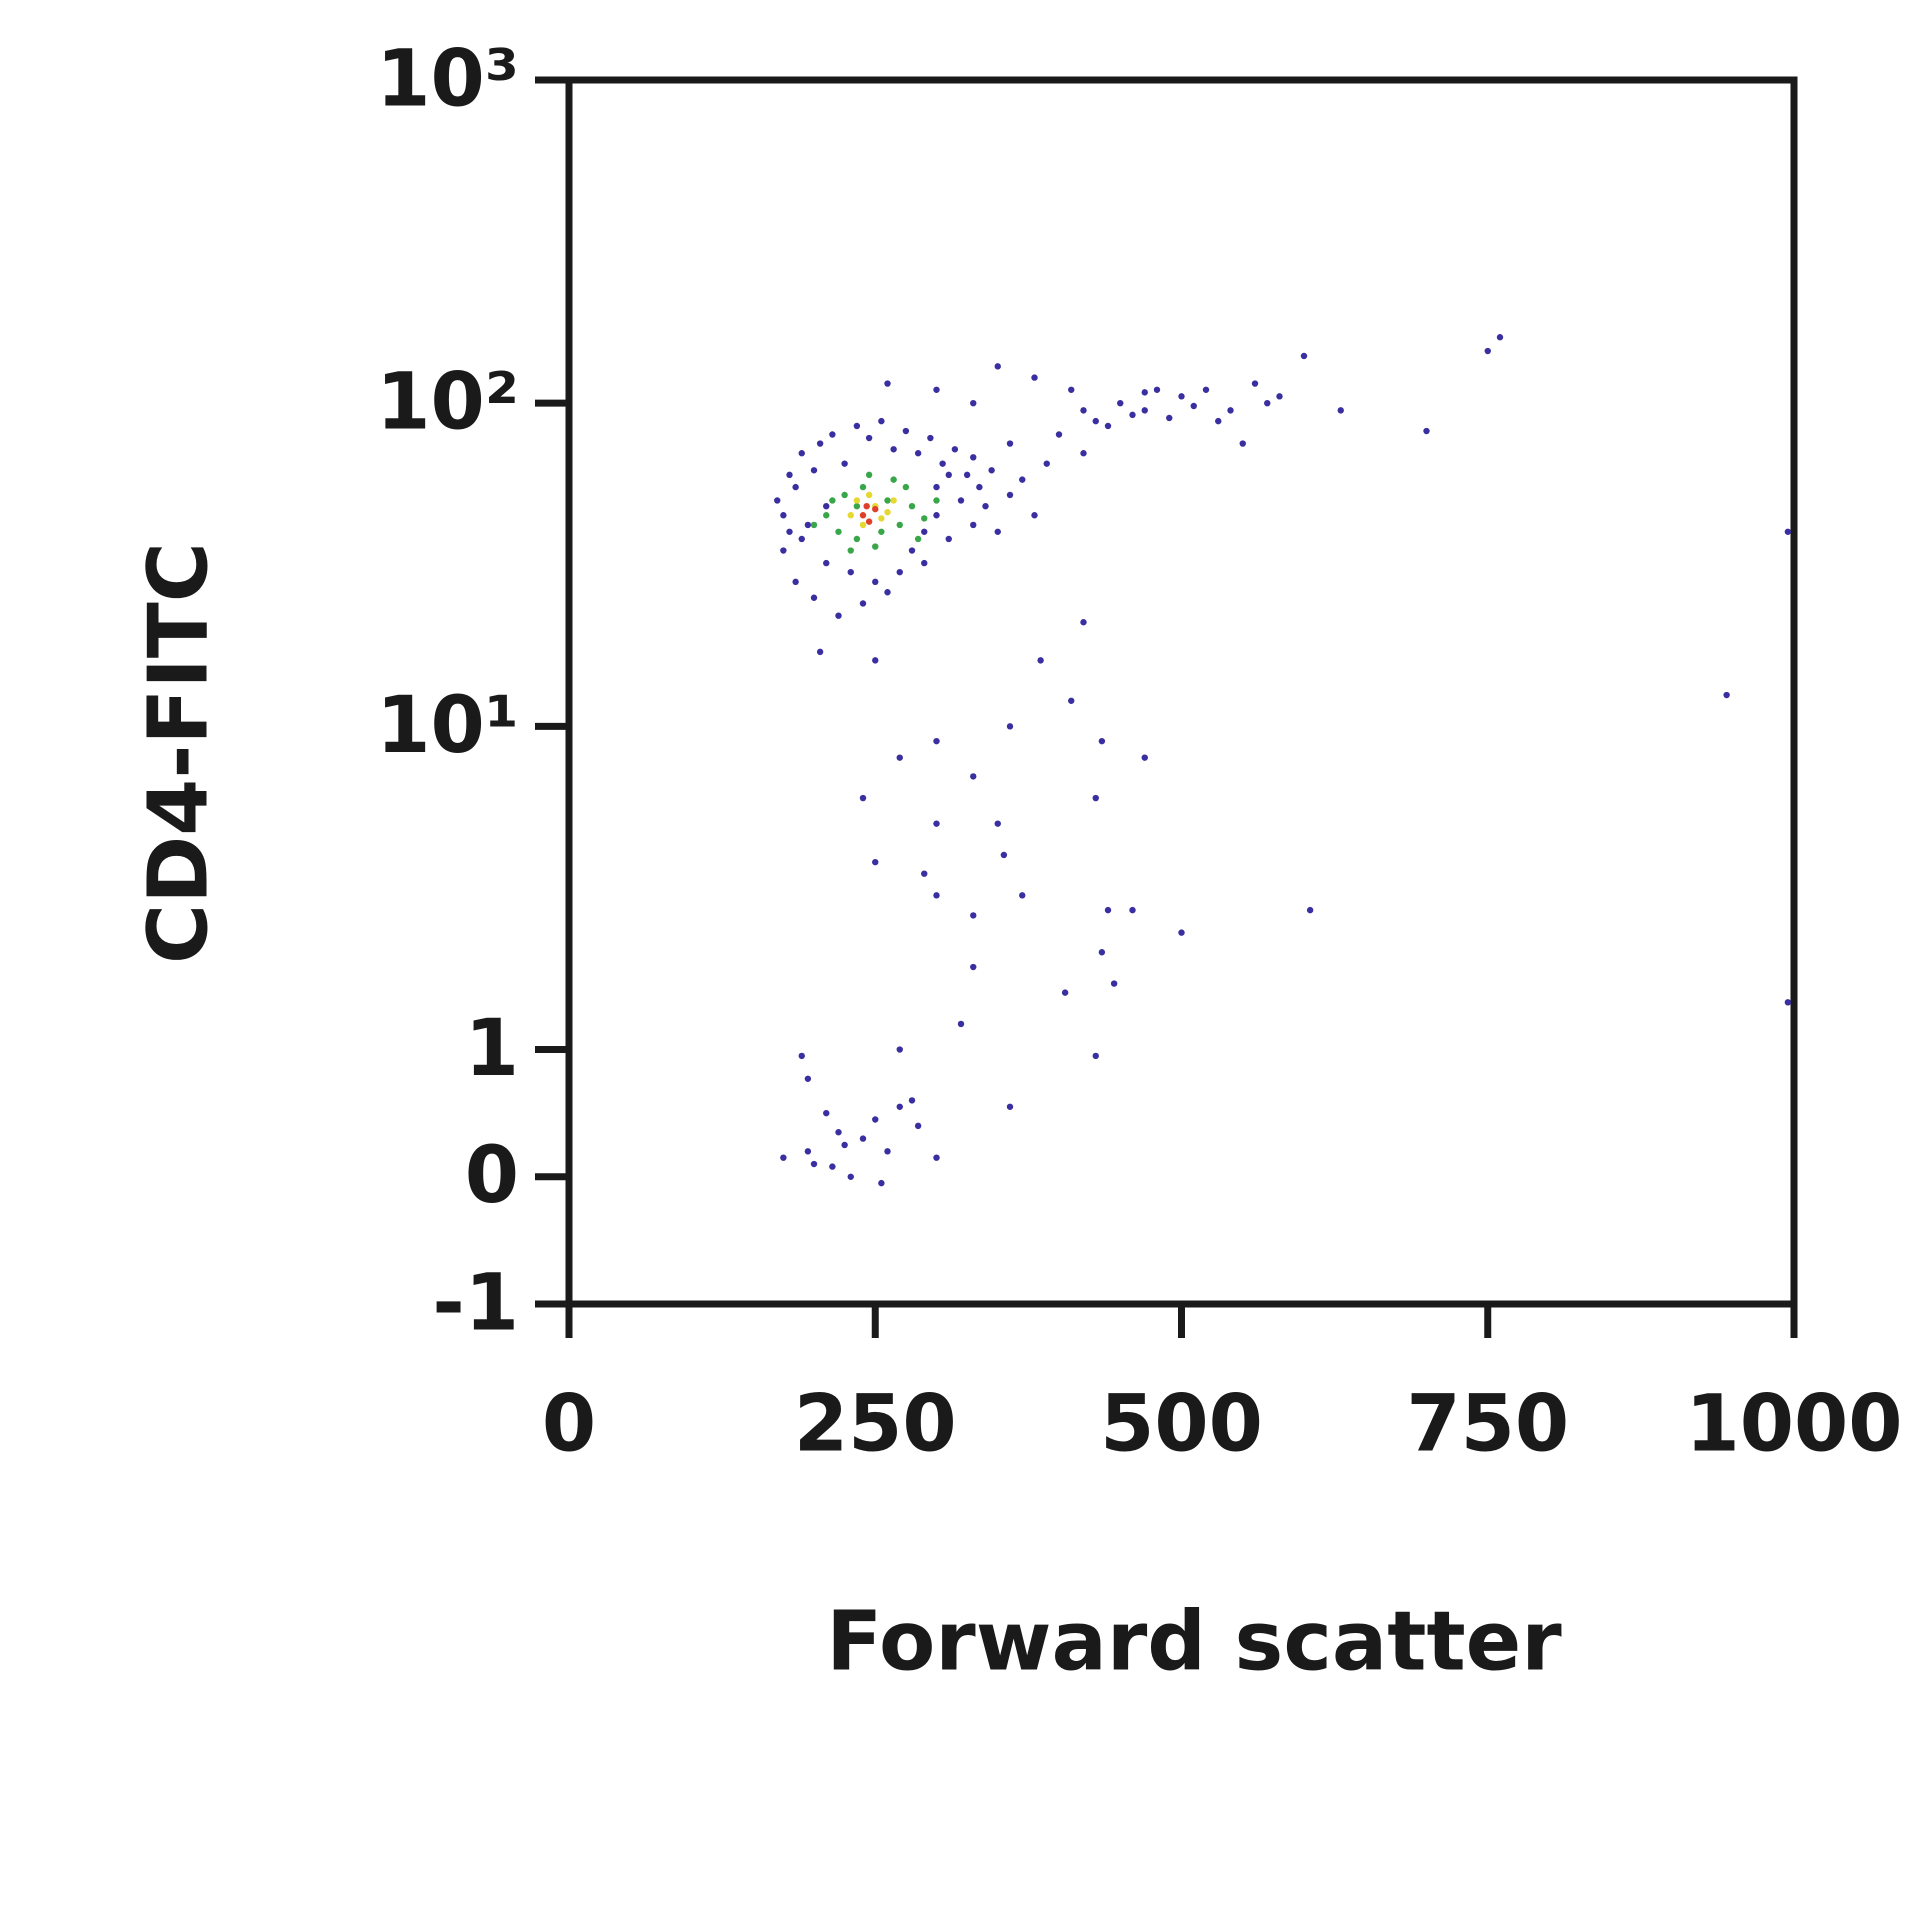 The width and height of the screenshot is (1920, 1920). Describe the element at coordinates (1793, 1424) in the screenshot. I see `x-tick-label: 1000` at that location.